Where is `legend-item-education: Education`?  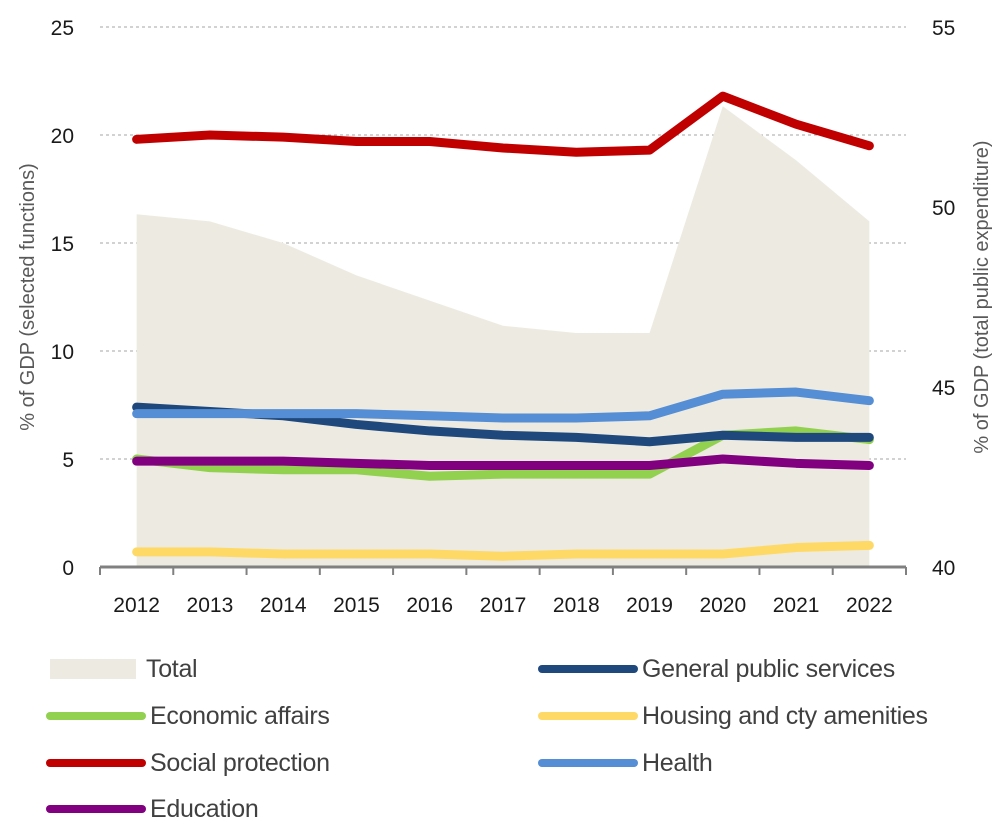 legend-item-education: Education is located at coordinates (152, 809).